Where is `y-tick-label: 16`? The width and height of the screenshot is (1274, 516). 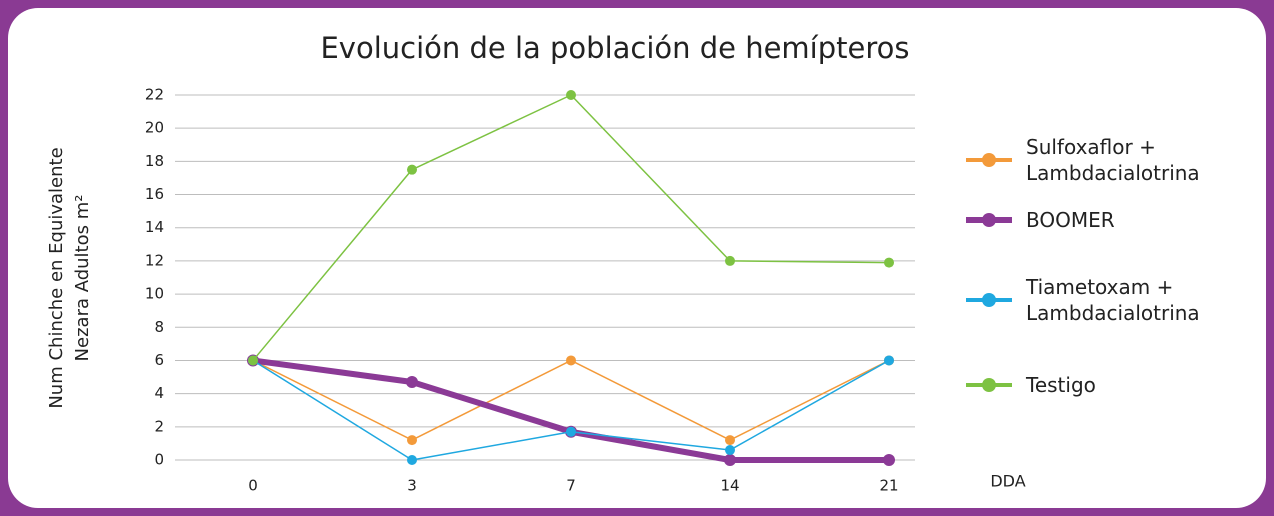 y-tick-label: 16 is located at coordinates (154, 194).